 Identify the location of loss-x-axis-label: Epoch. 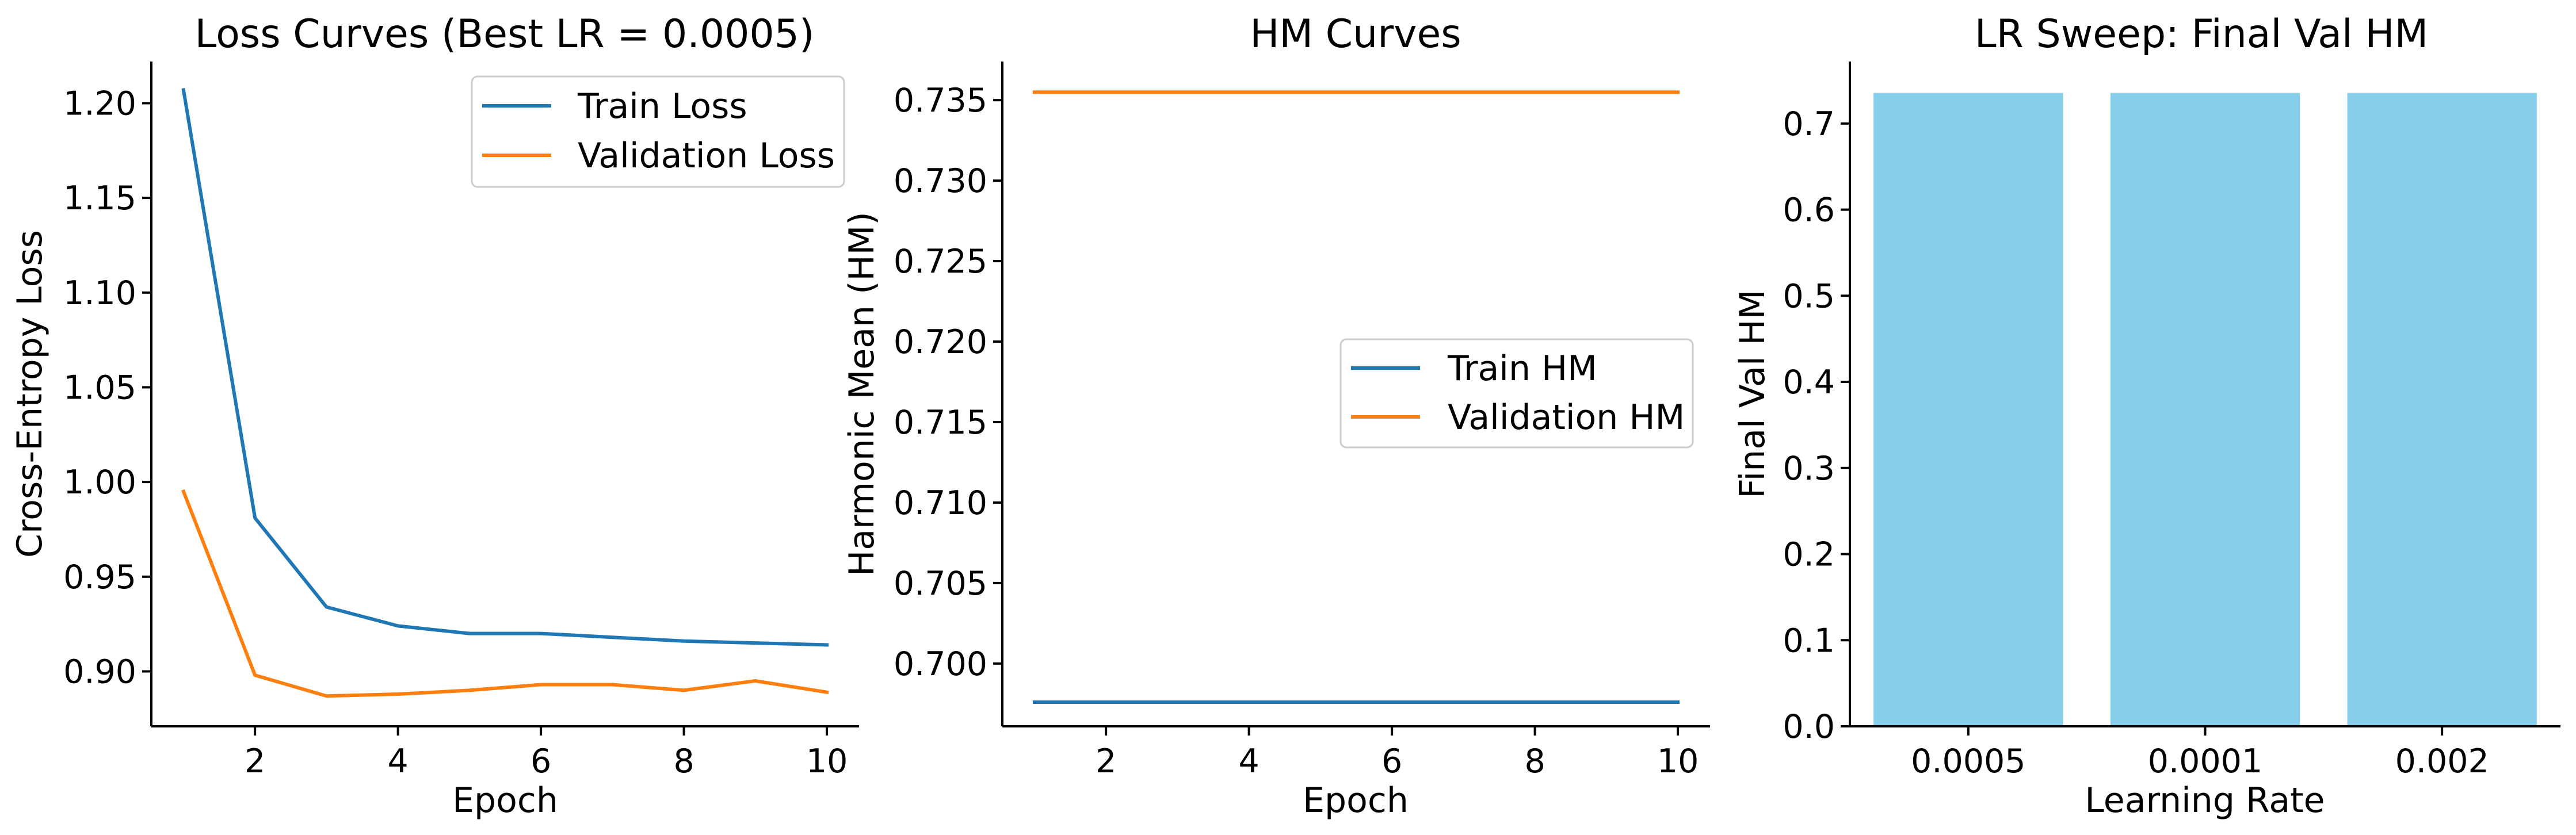
(505, 800).